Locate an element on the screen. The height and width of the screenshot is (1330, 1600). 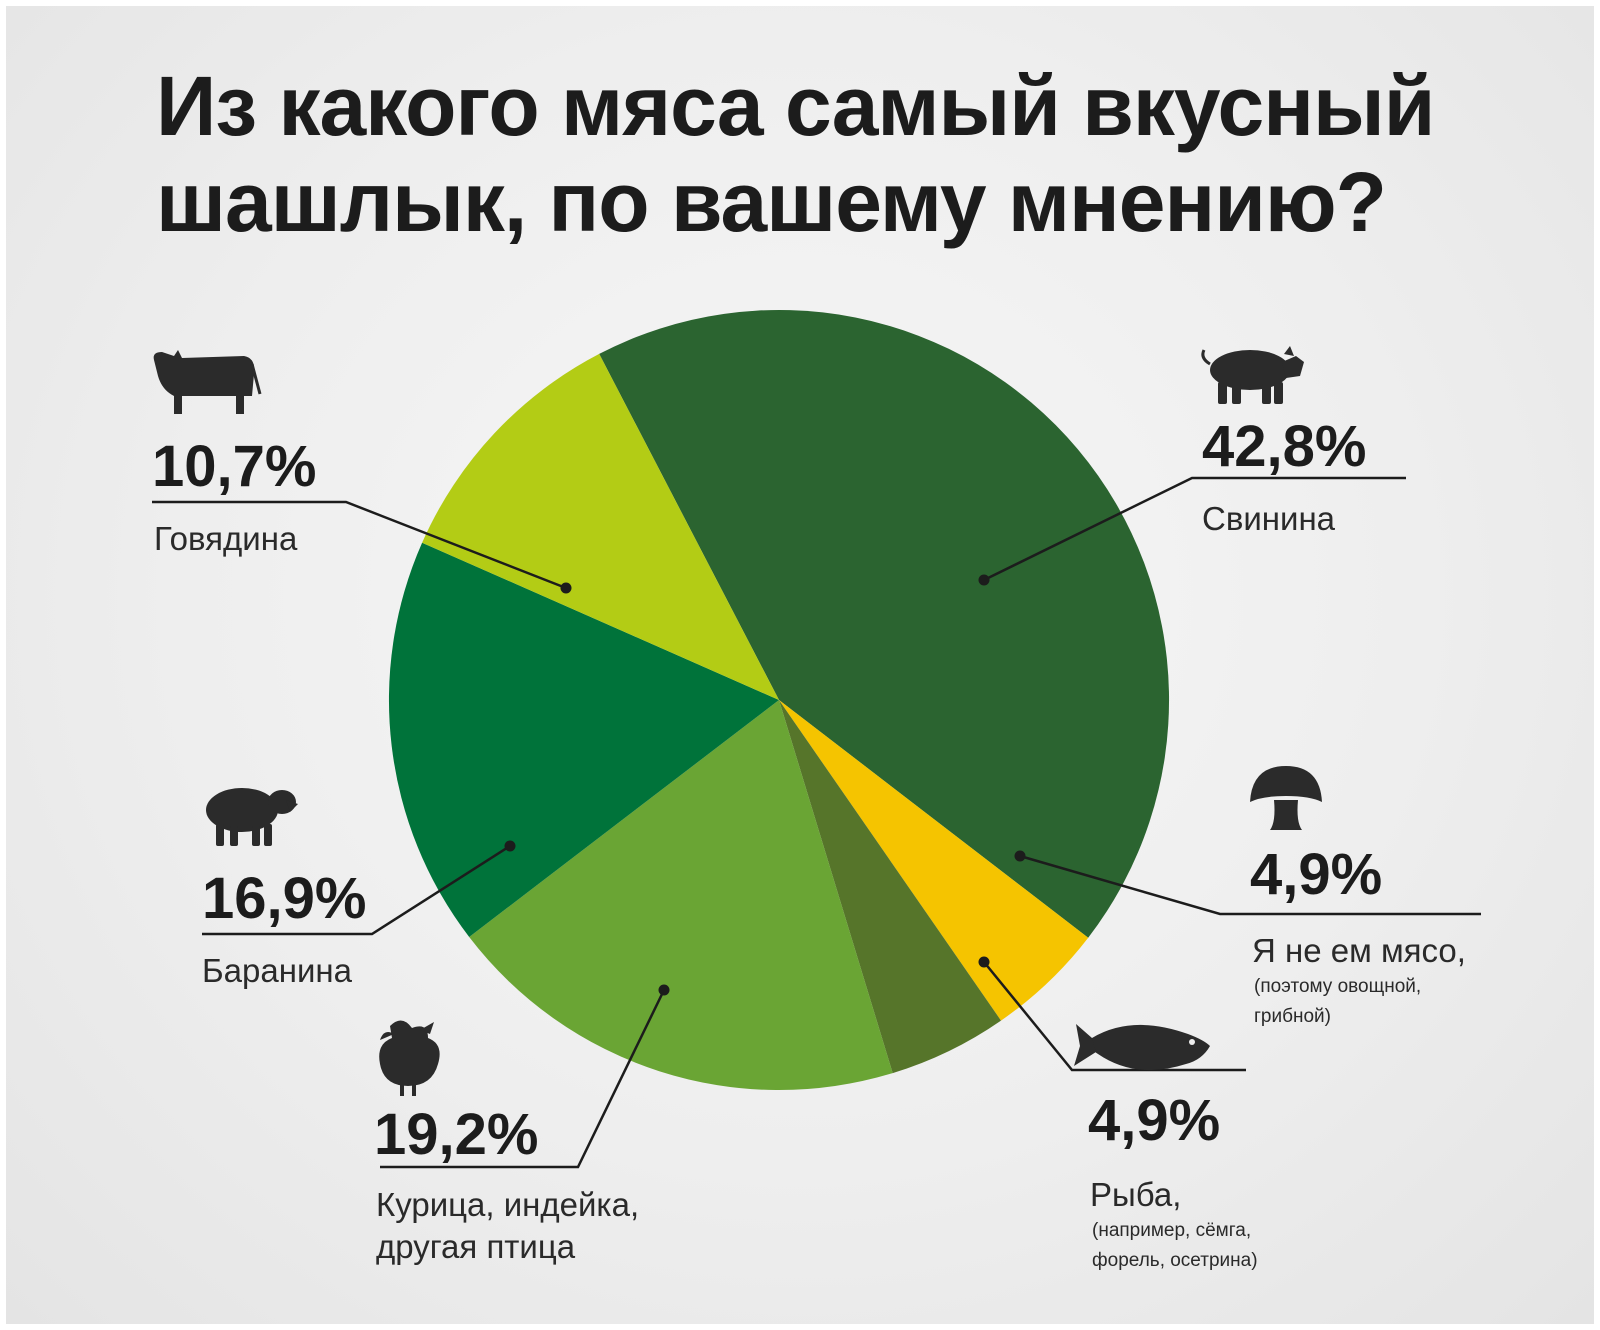
leader-dots is located at coordinates (765, 785).